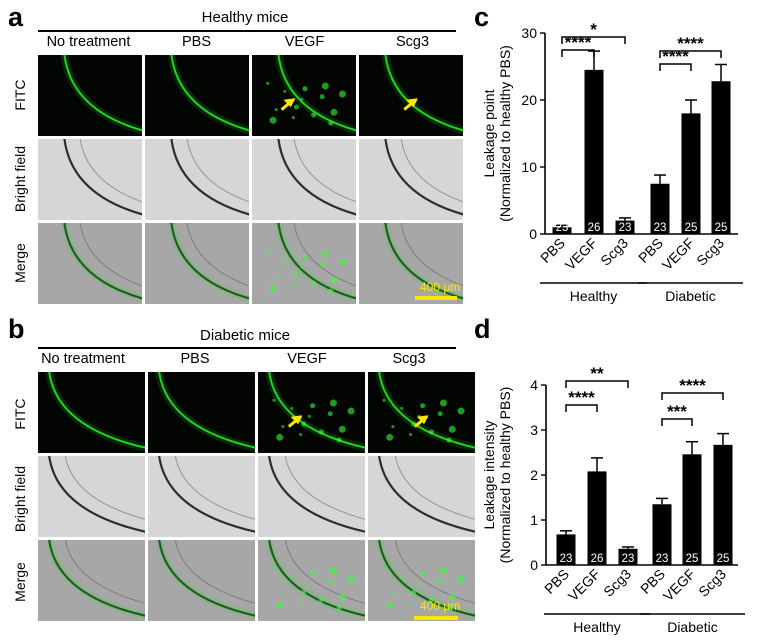 The image size is (770, 640). Describe the element at coordinates (411, 95) in the screenshot. I see `panel-a-tile-fitc-scg3` at that location.